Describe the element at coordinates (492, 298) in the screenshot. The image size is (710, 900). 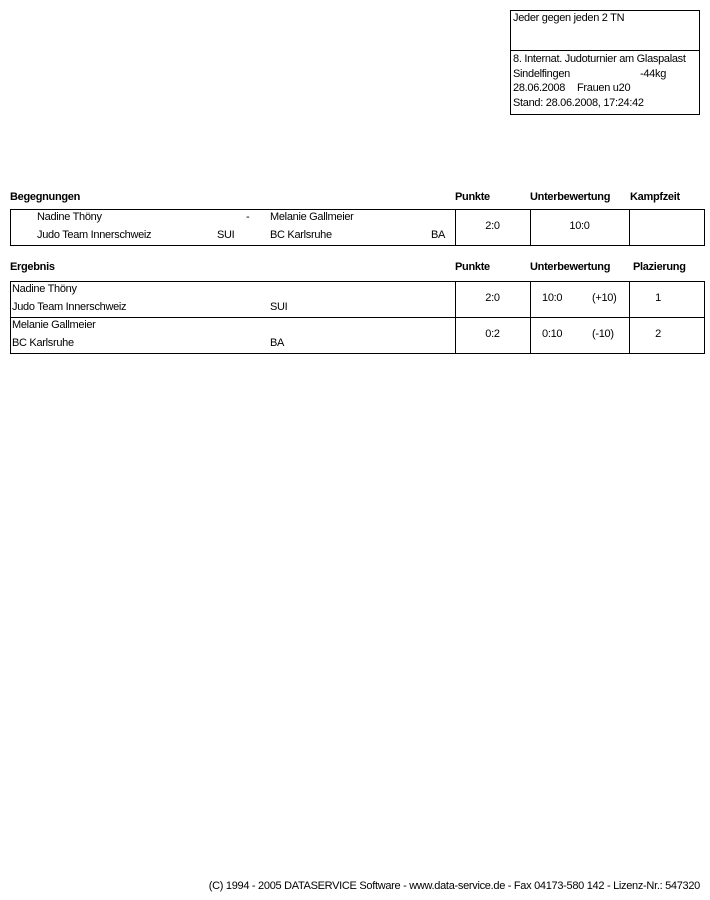
I see `result-punkte: 2:0` at that location.